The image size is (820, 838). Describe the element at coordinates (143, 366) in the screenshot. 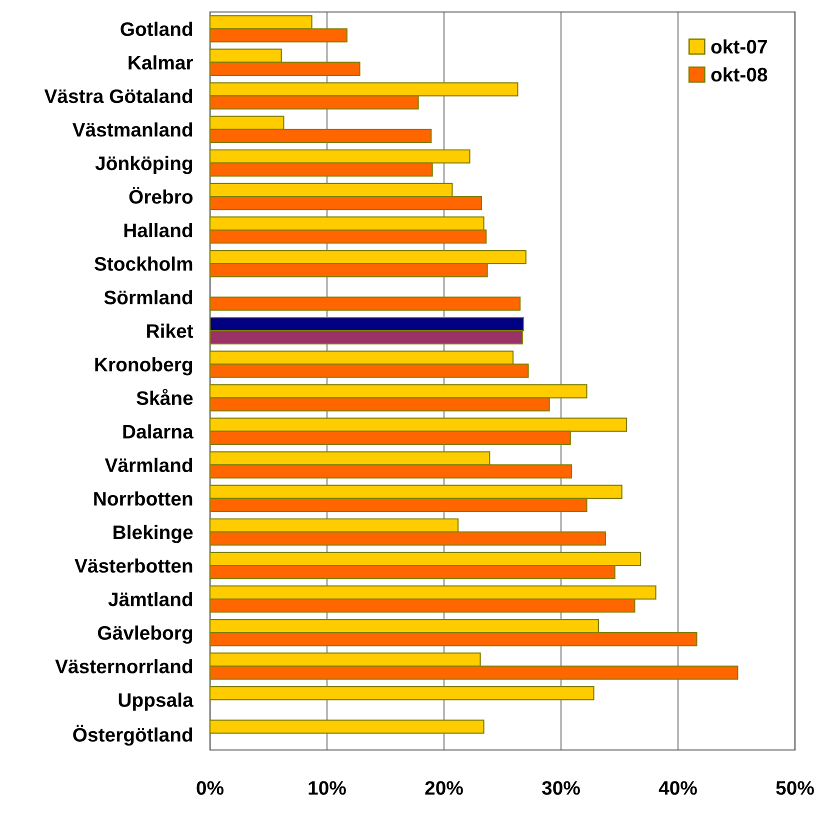

I see `y-tick-label: Kronoberg` at that location.